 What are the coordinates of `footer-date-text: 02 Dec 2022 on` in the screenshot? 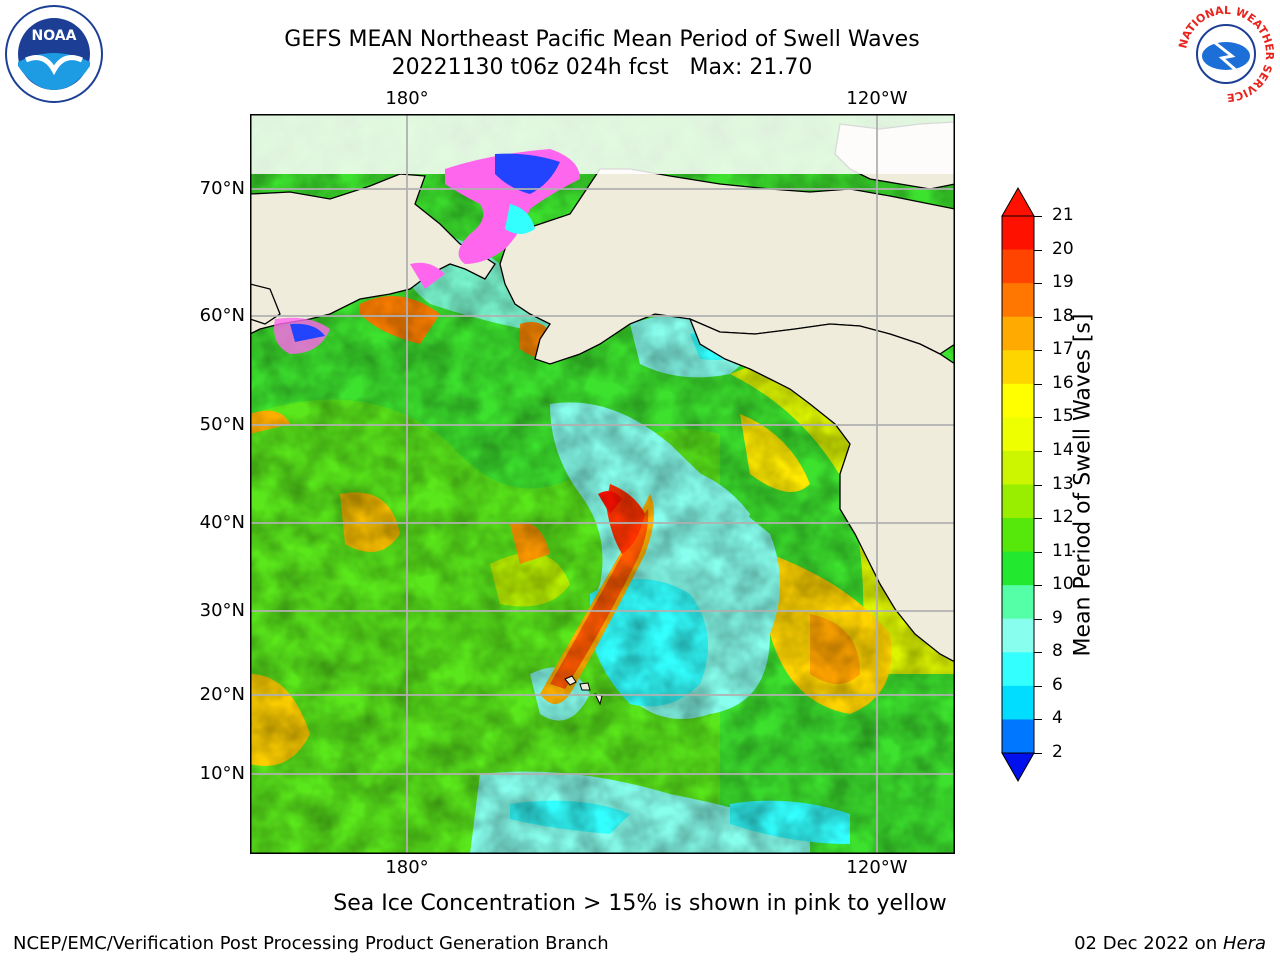 It's located at (1148, 943).